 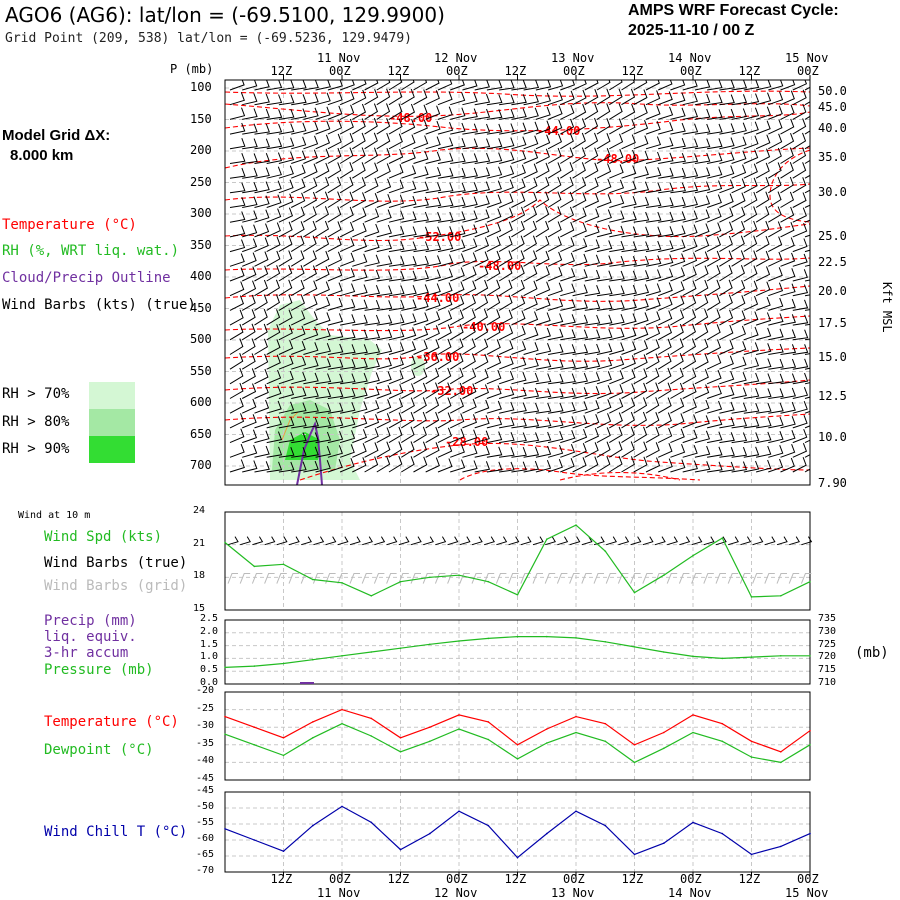 What do you see at coordinates (192, 69) in the screenshot?
I see `pressure-axis-label: P (mb)` at bounding box center [192, 69].